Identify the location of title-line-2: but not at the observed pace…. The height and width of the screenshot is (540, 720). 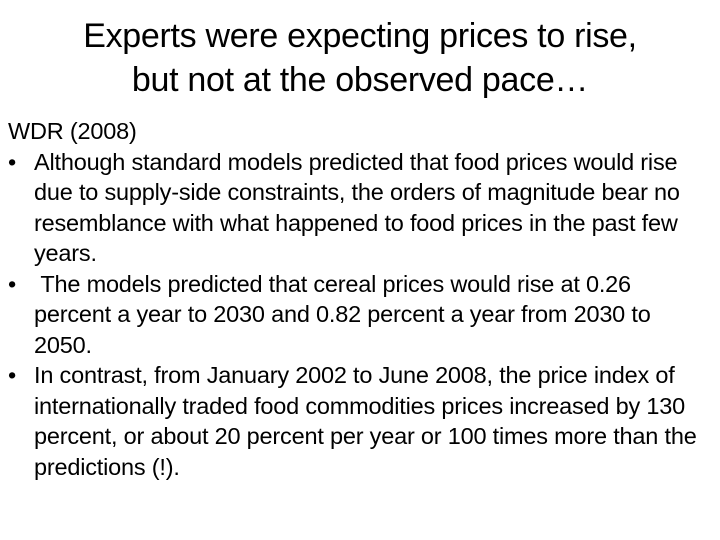
(360, 80).